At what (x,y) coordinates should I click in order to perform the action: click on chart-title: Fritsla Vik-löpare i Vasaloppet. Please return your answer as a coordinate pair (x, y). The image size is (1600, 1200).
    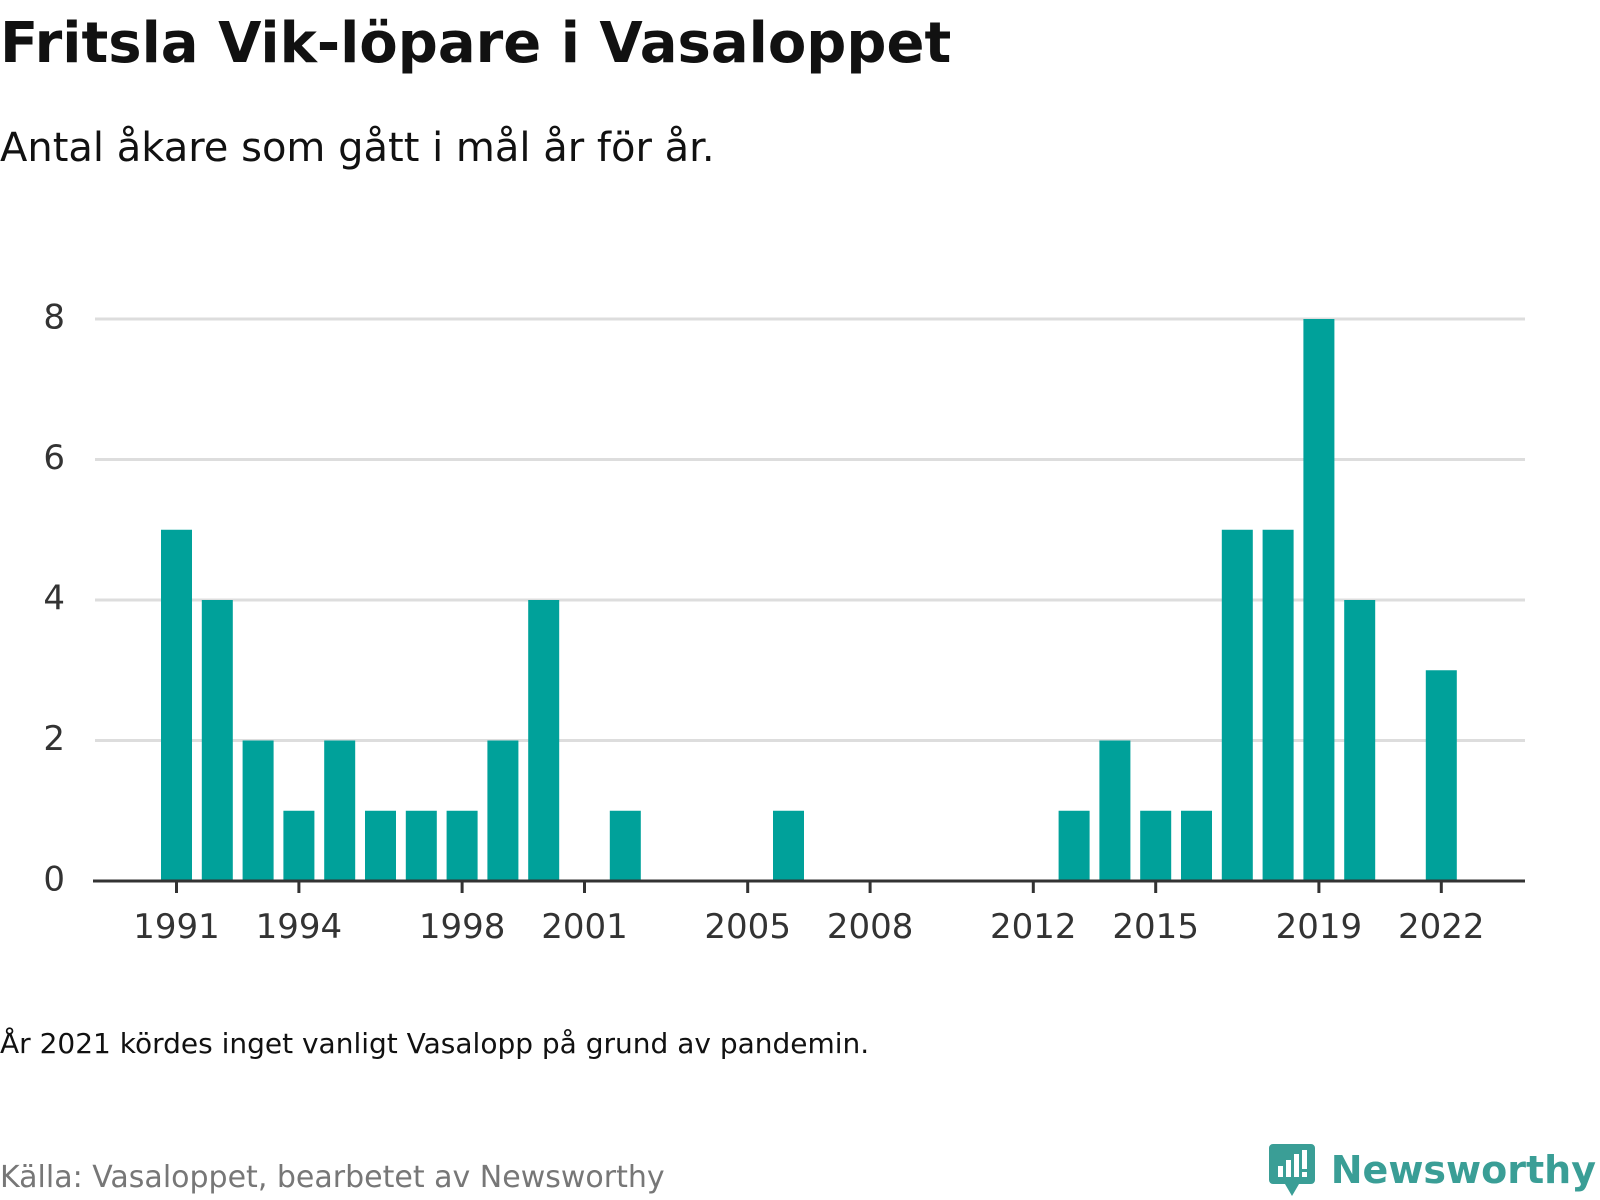
    Looking at the image, I should click on (476, 43).